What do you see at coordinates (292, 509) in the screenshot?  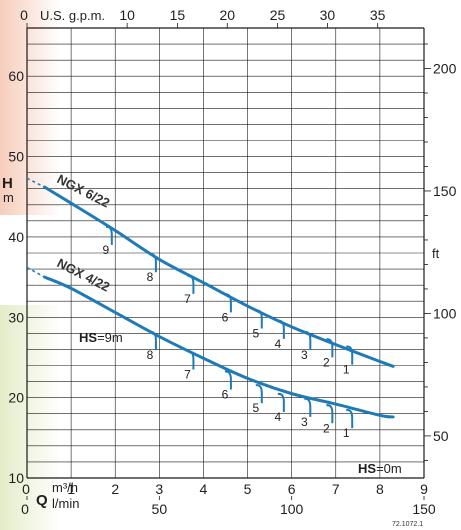 I see `x-lmin-tick-label: 100` at bounding box center [292, 509].